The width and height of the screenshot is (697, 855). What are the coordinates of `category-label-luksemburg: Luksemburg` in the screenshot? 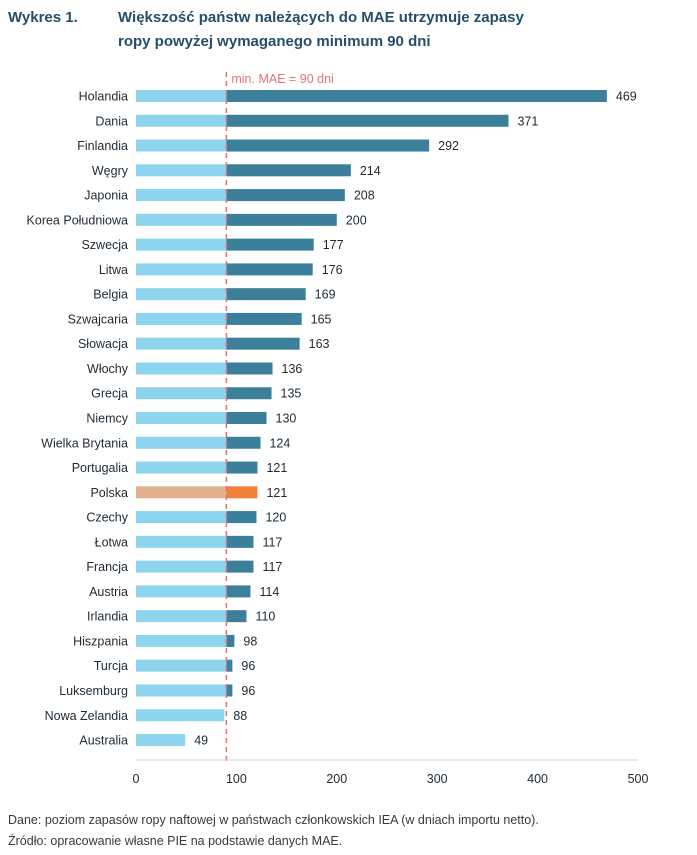 It's located at (93, 691).